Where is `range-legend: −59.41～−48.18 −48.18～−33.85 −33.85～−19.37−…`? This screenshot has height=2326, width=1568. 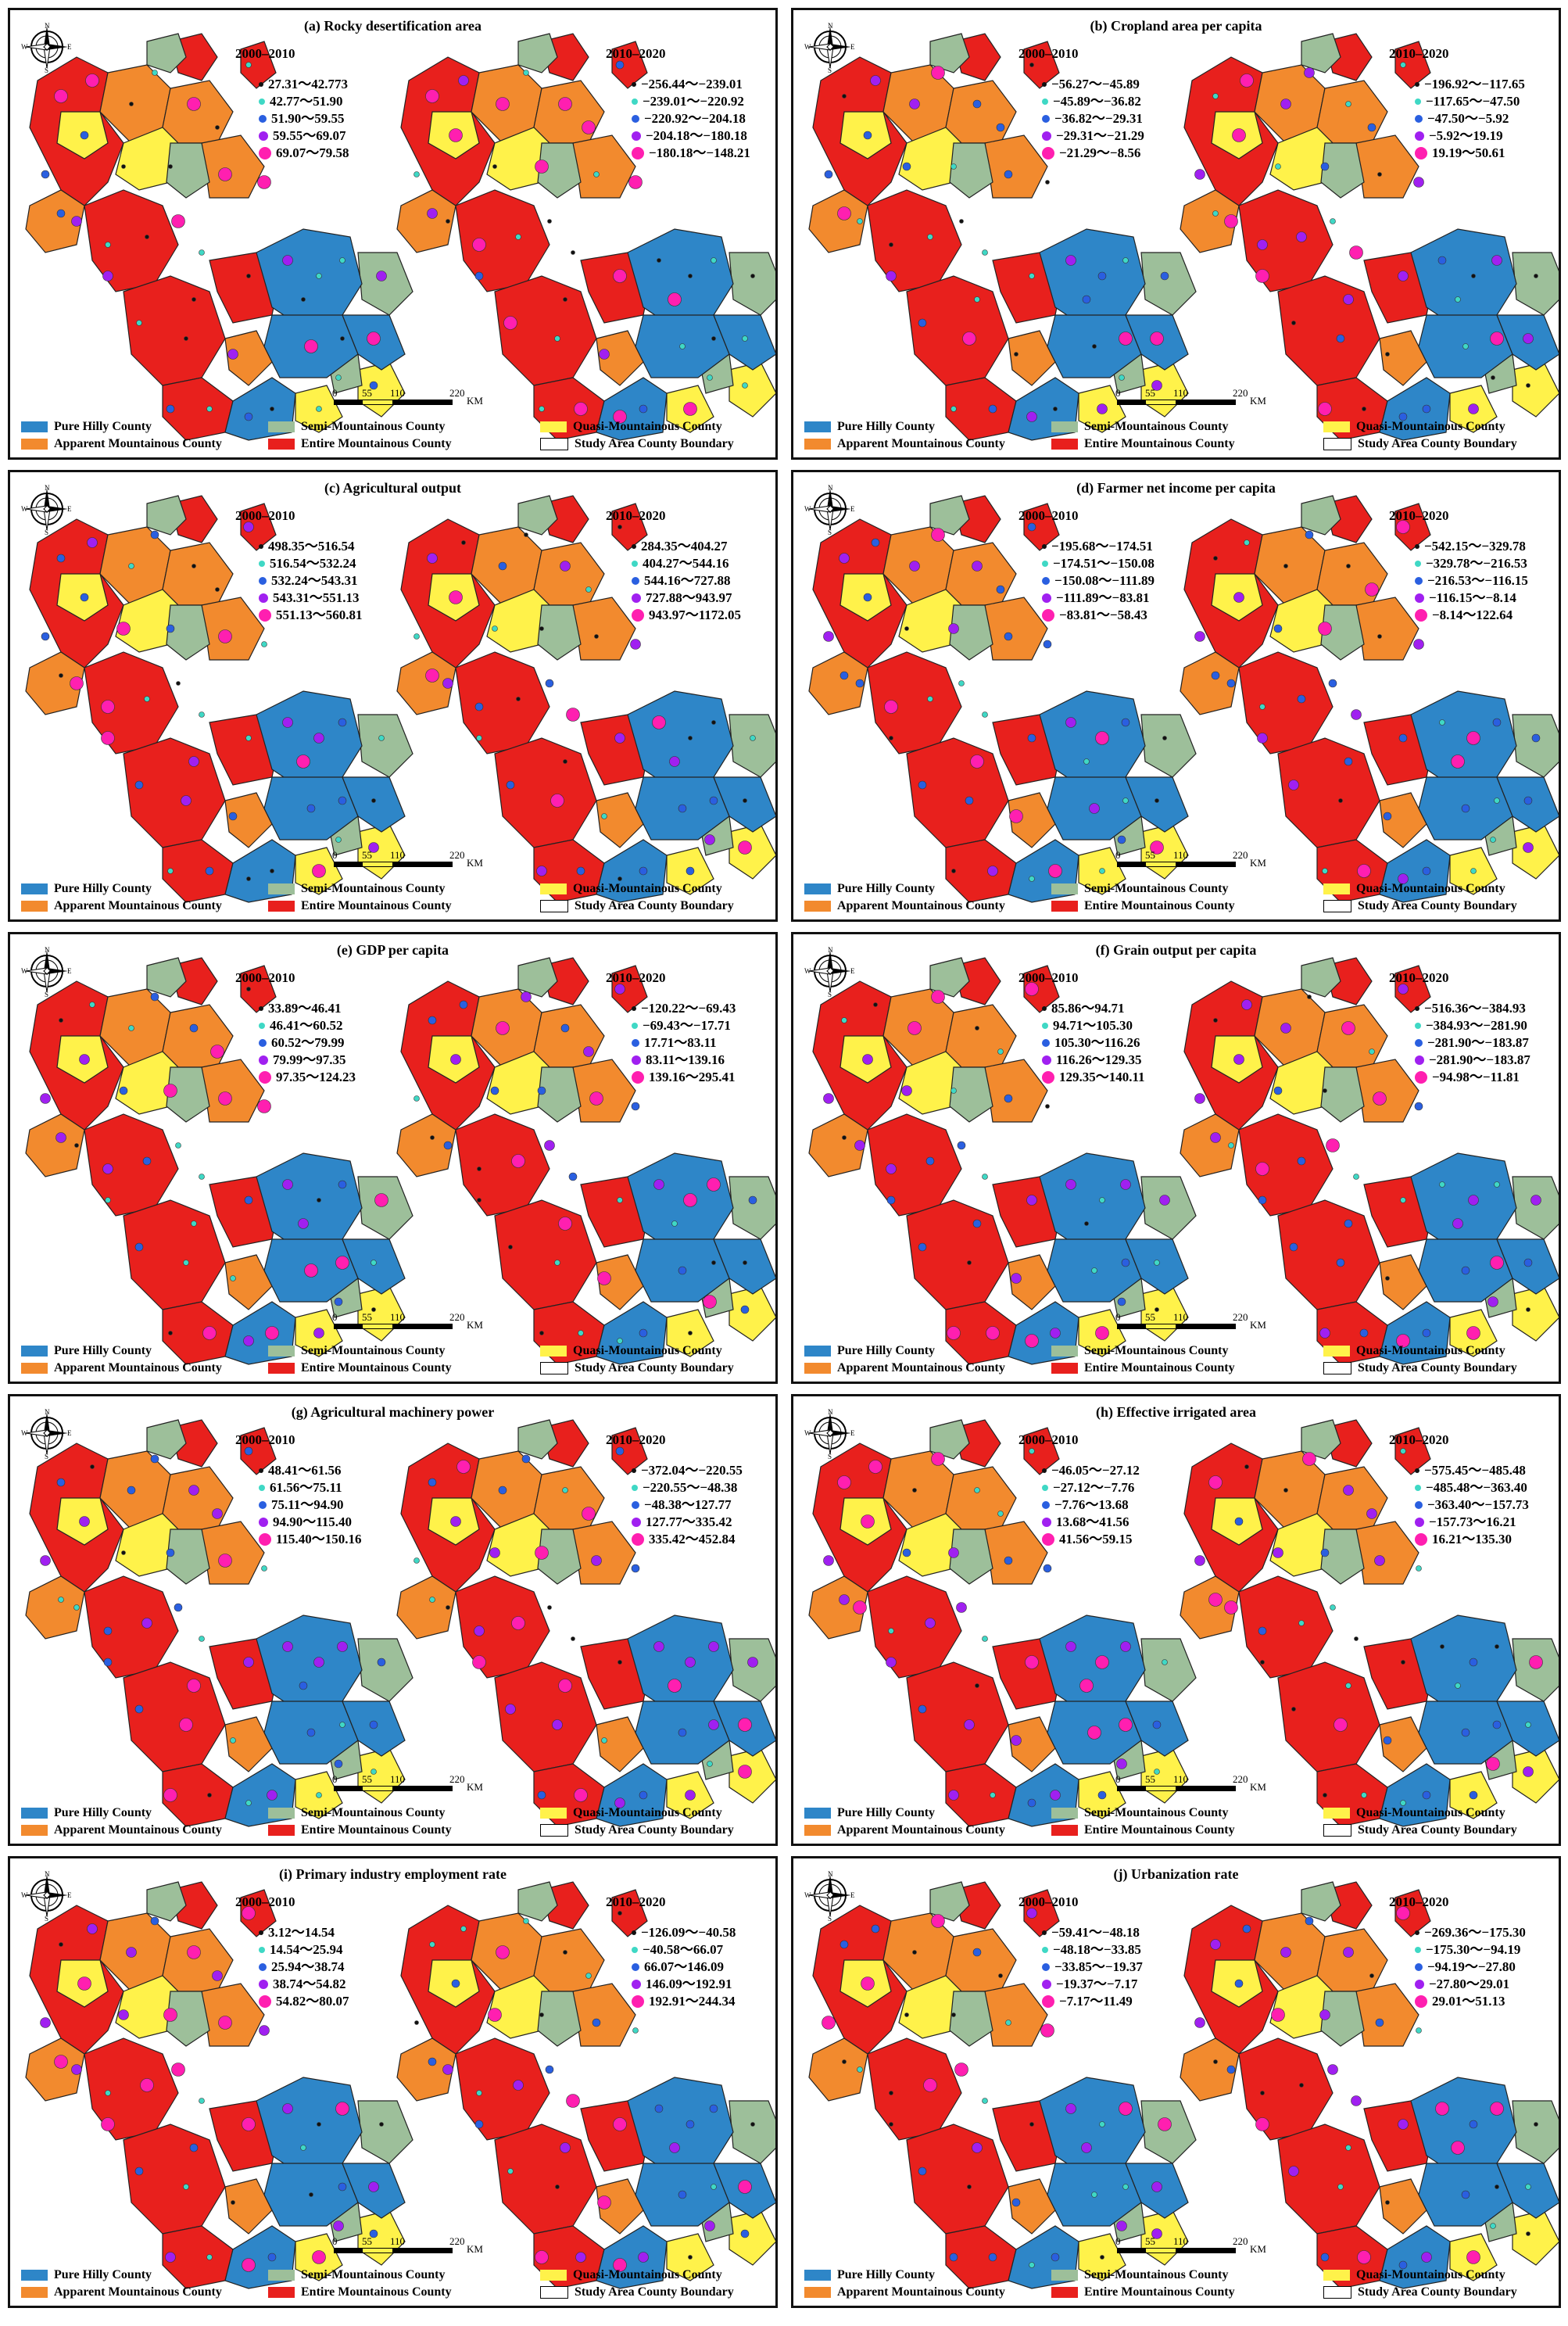
range-legend: −59.41～−48.18 −48.18～−33.85 −33.85～−19.37−… is located at coordinates (1092, 1967).